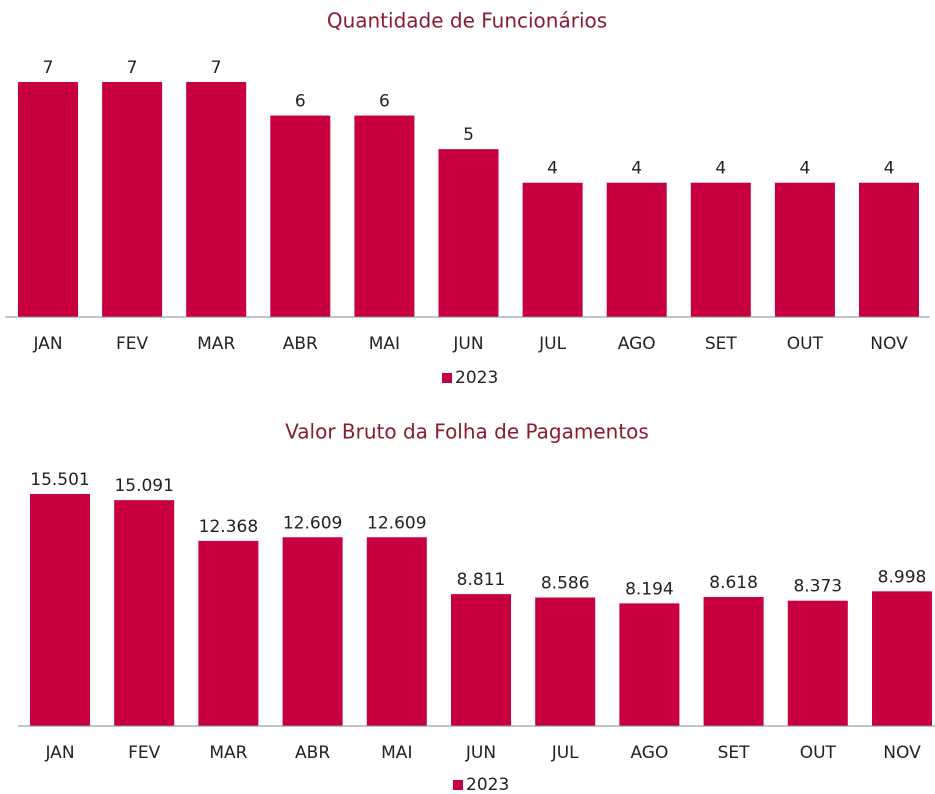  I want to click on value-label: 15.501, so click(59, 480).